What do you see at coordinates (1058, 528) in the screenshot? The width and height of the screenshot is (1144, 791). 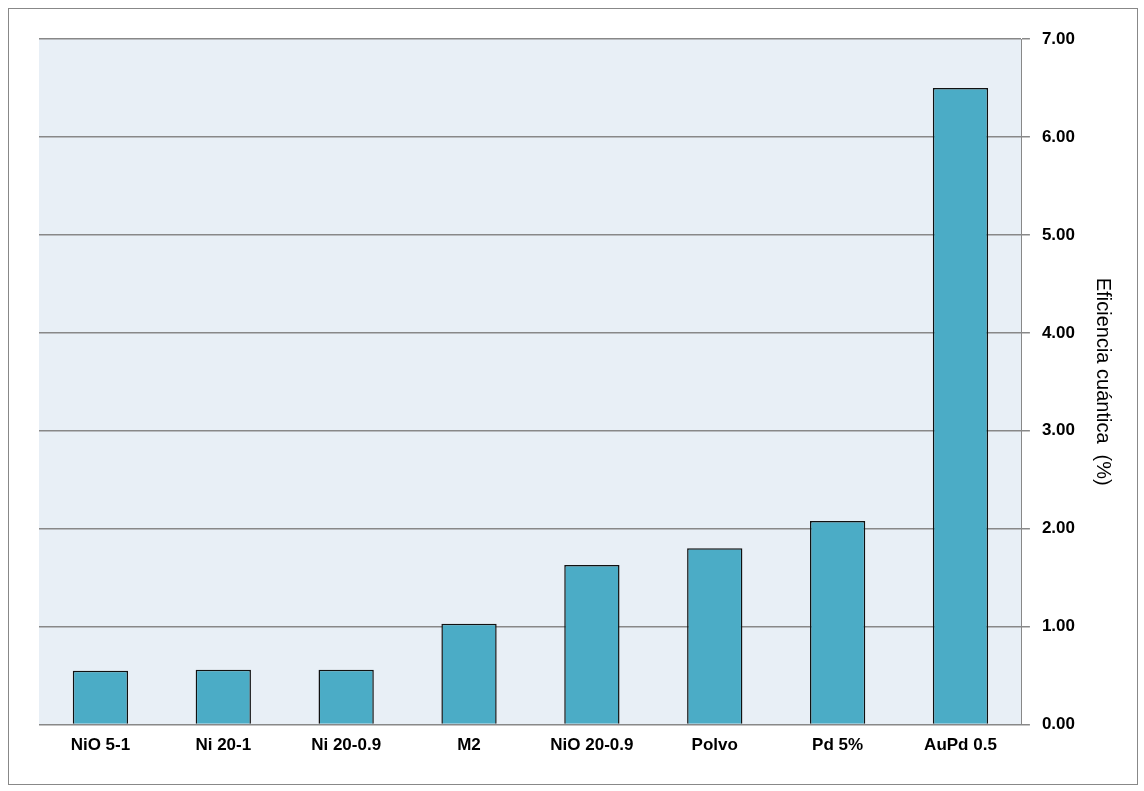 I see `y-tick-label: 2.00` at bounding box center [1058, 528].